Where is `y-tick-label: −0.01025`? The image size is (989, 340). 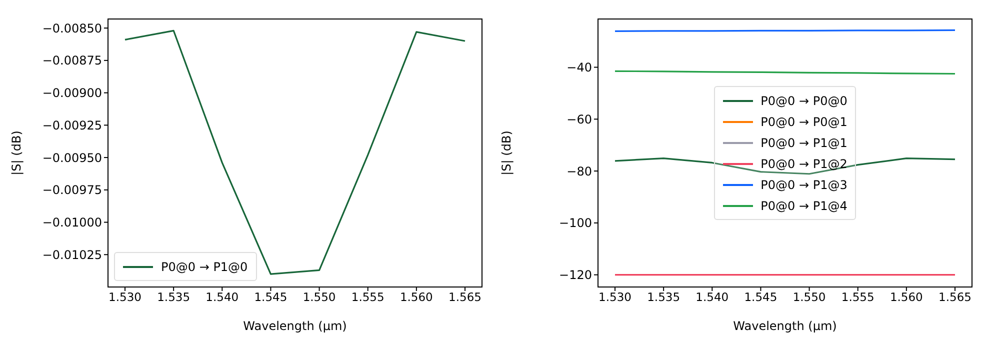
y-tick-label: −0.01025 is located at coordinates (72, 255).